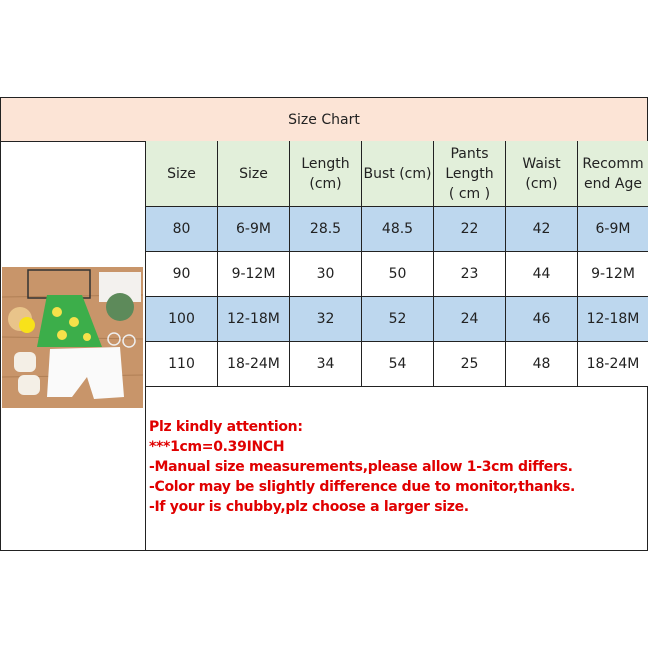 The width and height of the screenshot is (649, 649). Describe the element at coordinates (182, 319) in the screenshot. I see `table-cell: 100` at that location.